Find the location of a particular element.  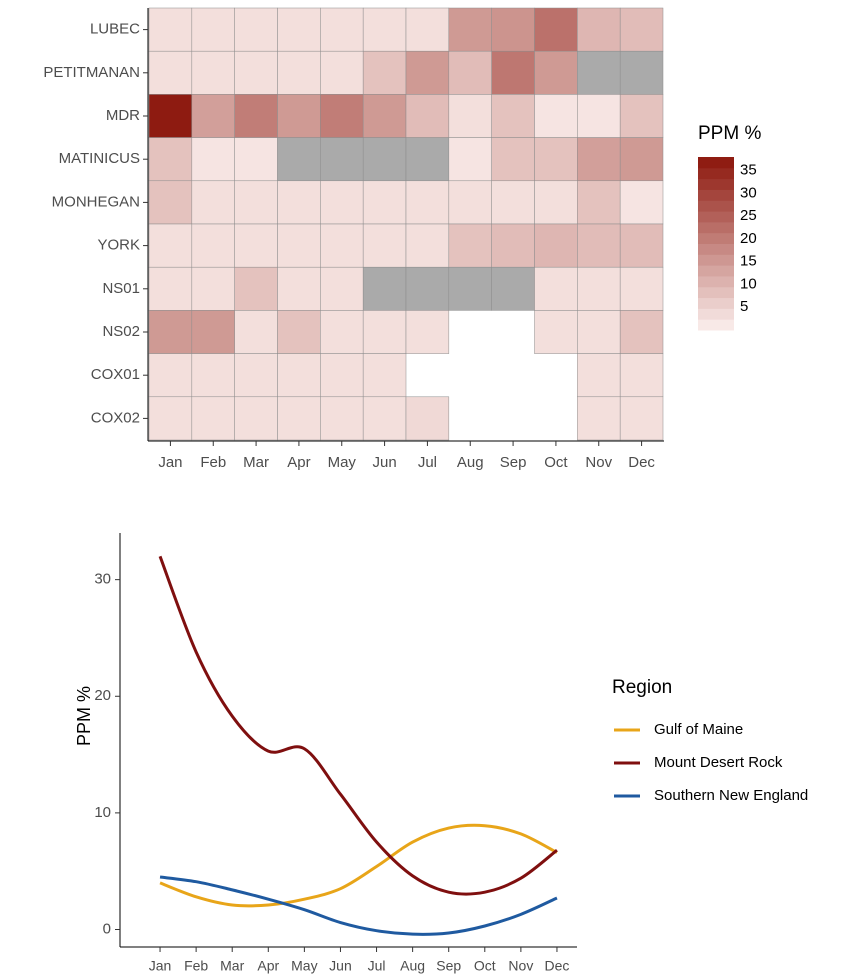

legend-tick-label: 5 is located at coordinates (744, 306).